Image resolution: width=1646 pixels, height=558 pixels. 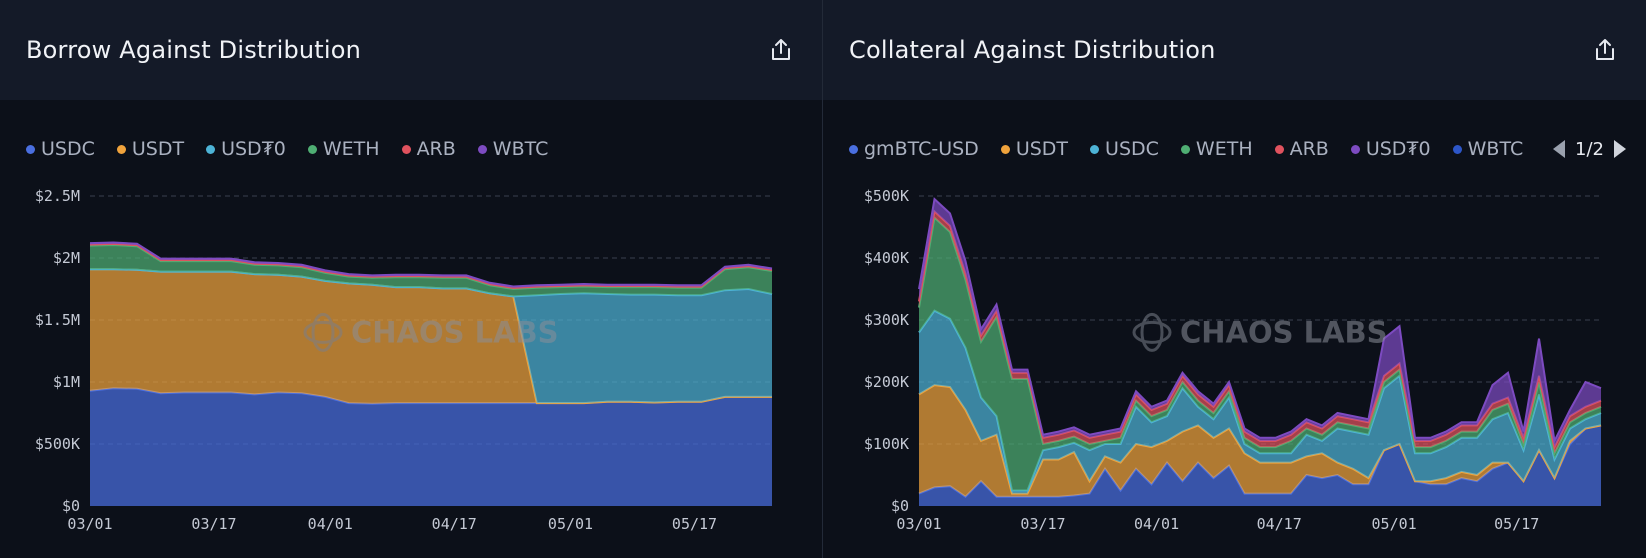 What do you see at coordinates (1390, 149) in the screenshot?
I see `collateral-legend-item-usd-0: USD₮0` at bounding box center [1390, 149].